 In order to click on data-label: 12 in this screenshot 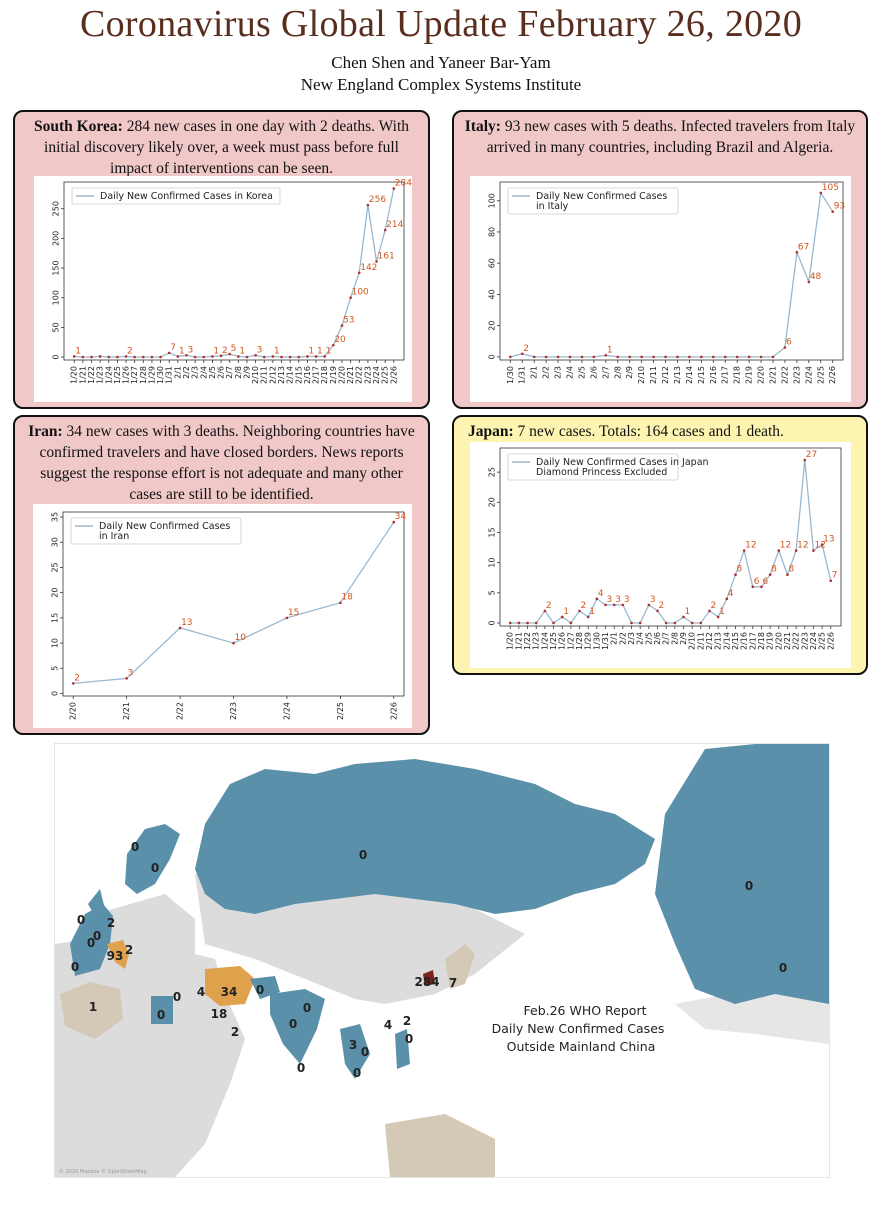, I will do `click(750, 546)`.